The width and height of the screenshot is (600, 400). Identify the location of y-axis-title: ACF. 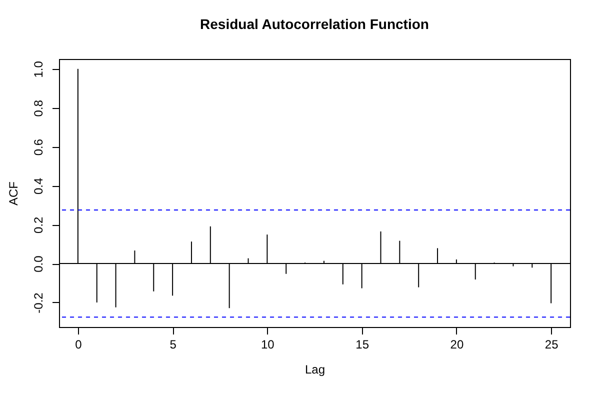
(13, 194).